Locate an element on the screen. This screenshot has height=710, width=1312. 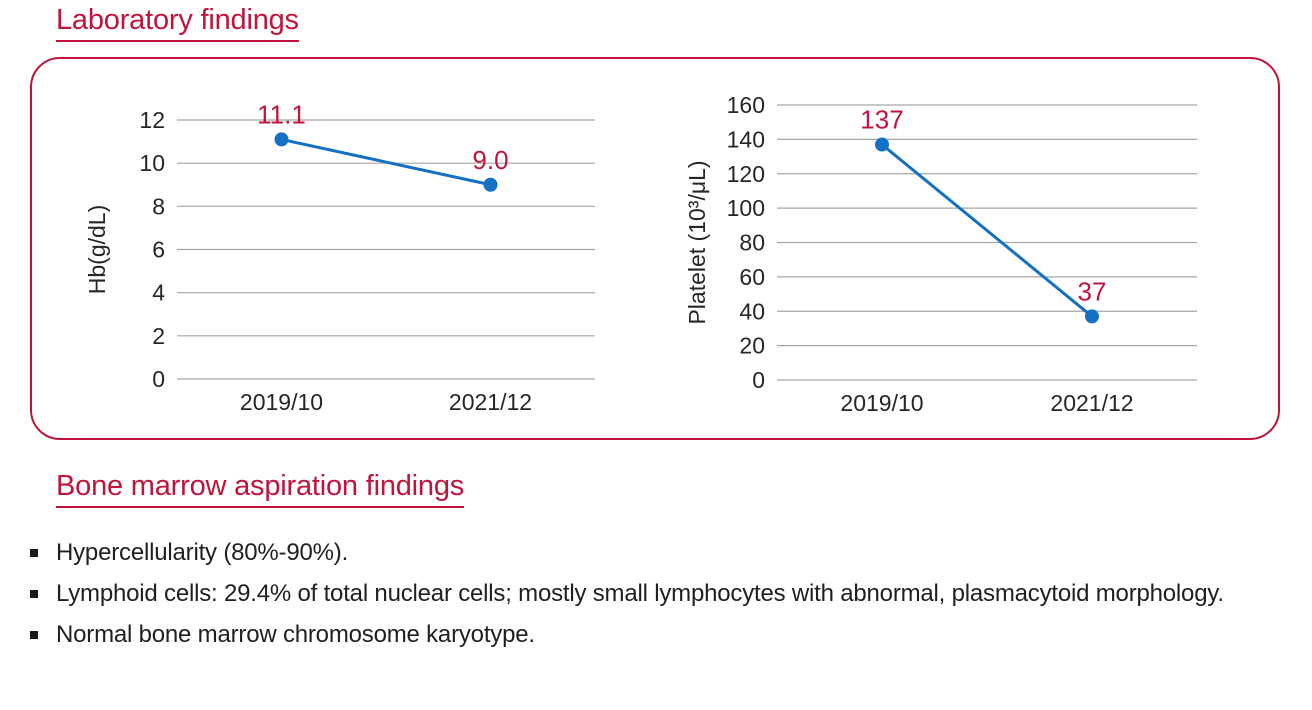
svg-text: 11.1 is located at coordinates (281, 114).